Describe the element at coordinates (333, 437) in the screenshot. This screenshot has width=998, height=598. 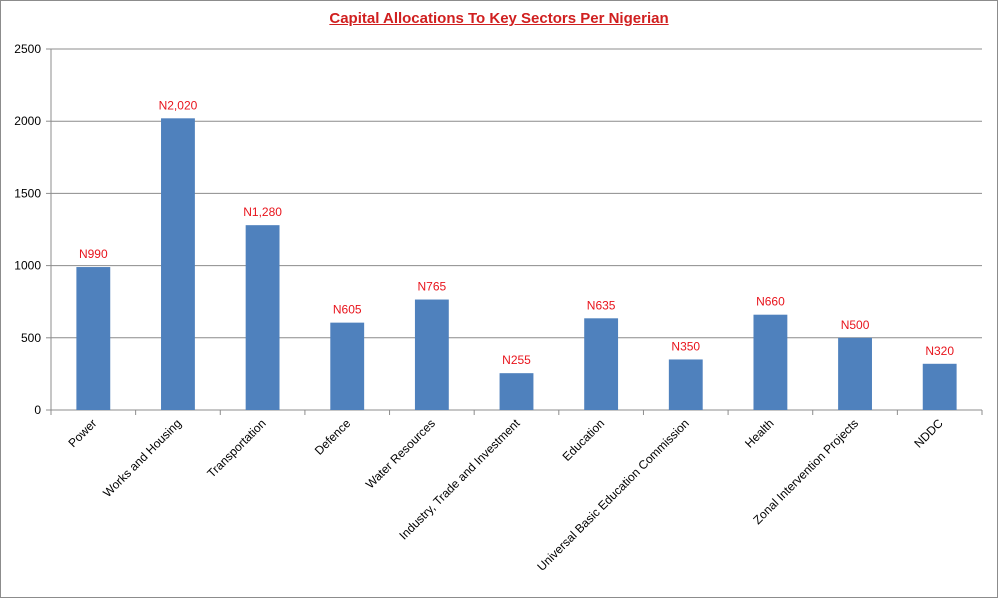
I see `x-category-label: Defence` at that location.